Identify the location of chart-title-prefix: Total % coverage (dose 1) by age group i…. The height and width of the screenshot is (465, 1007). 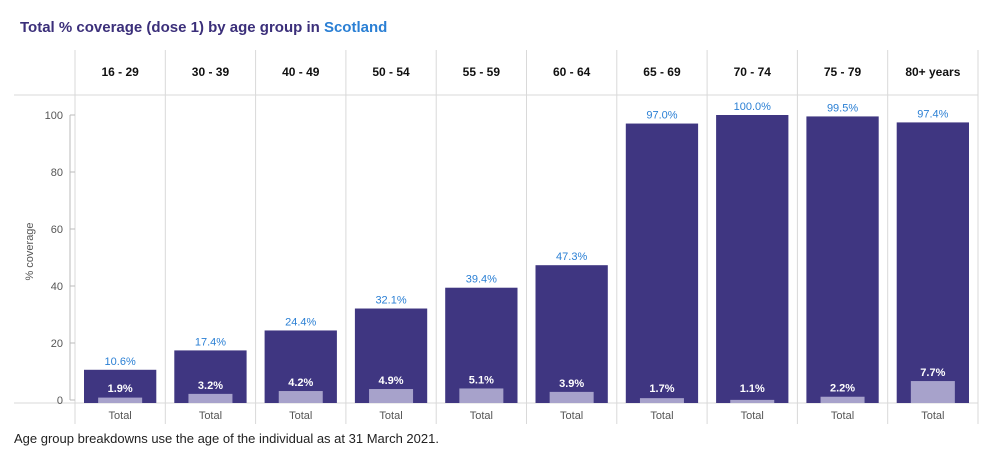
(170, 27).